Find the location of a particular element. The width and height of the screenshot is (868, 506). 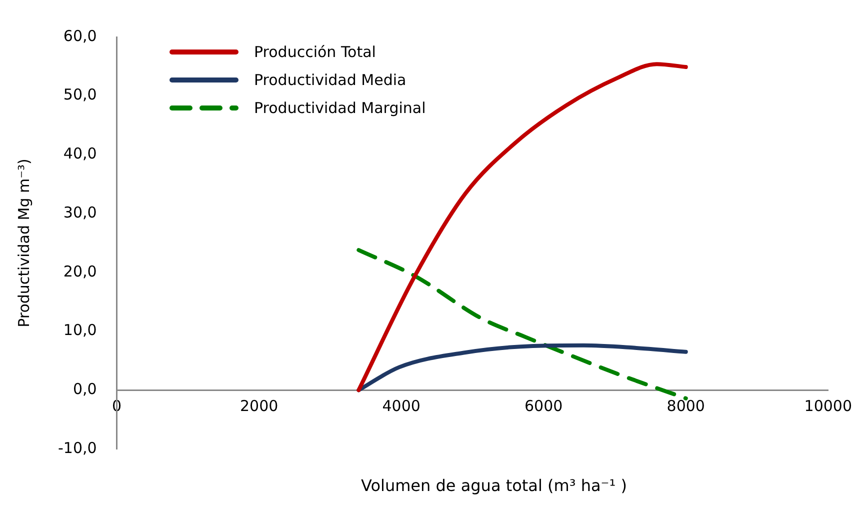

x-axis-title: Volumen de agua total (m³ ha⁻¹ ) is located at coordinates (494, 485).